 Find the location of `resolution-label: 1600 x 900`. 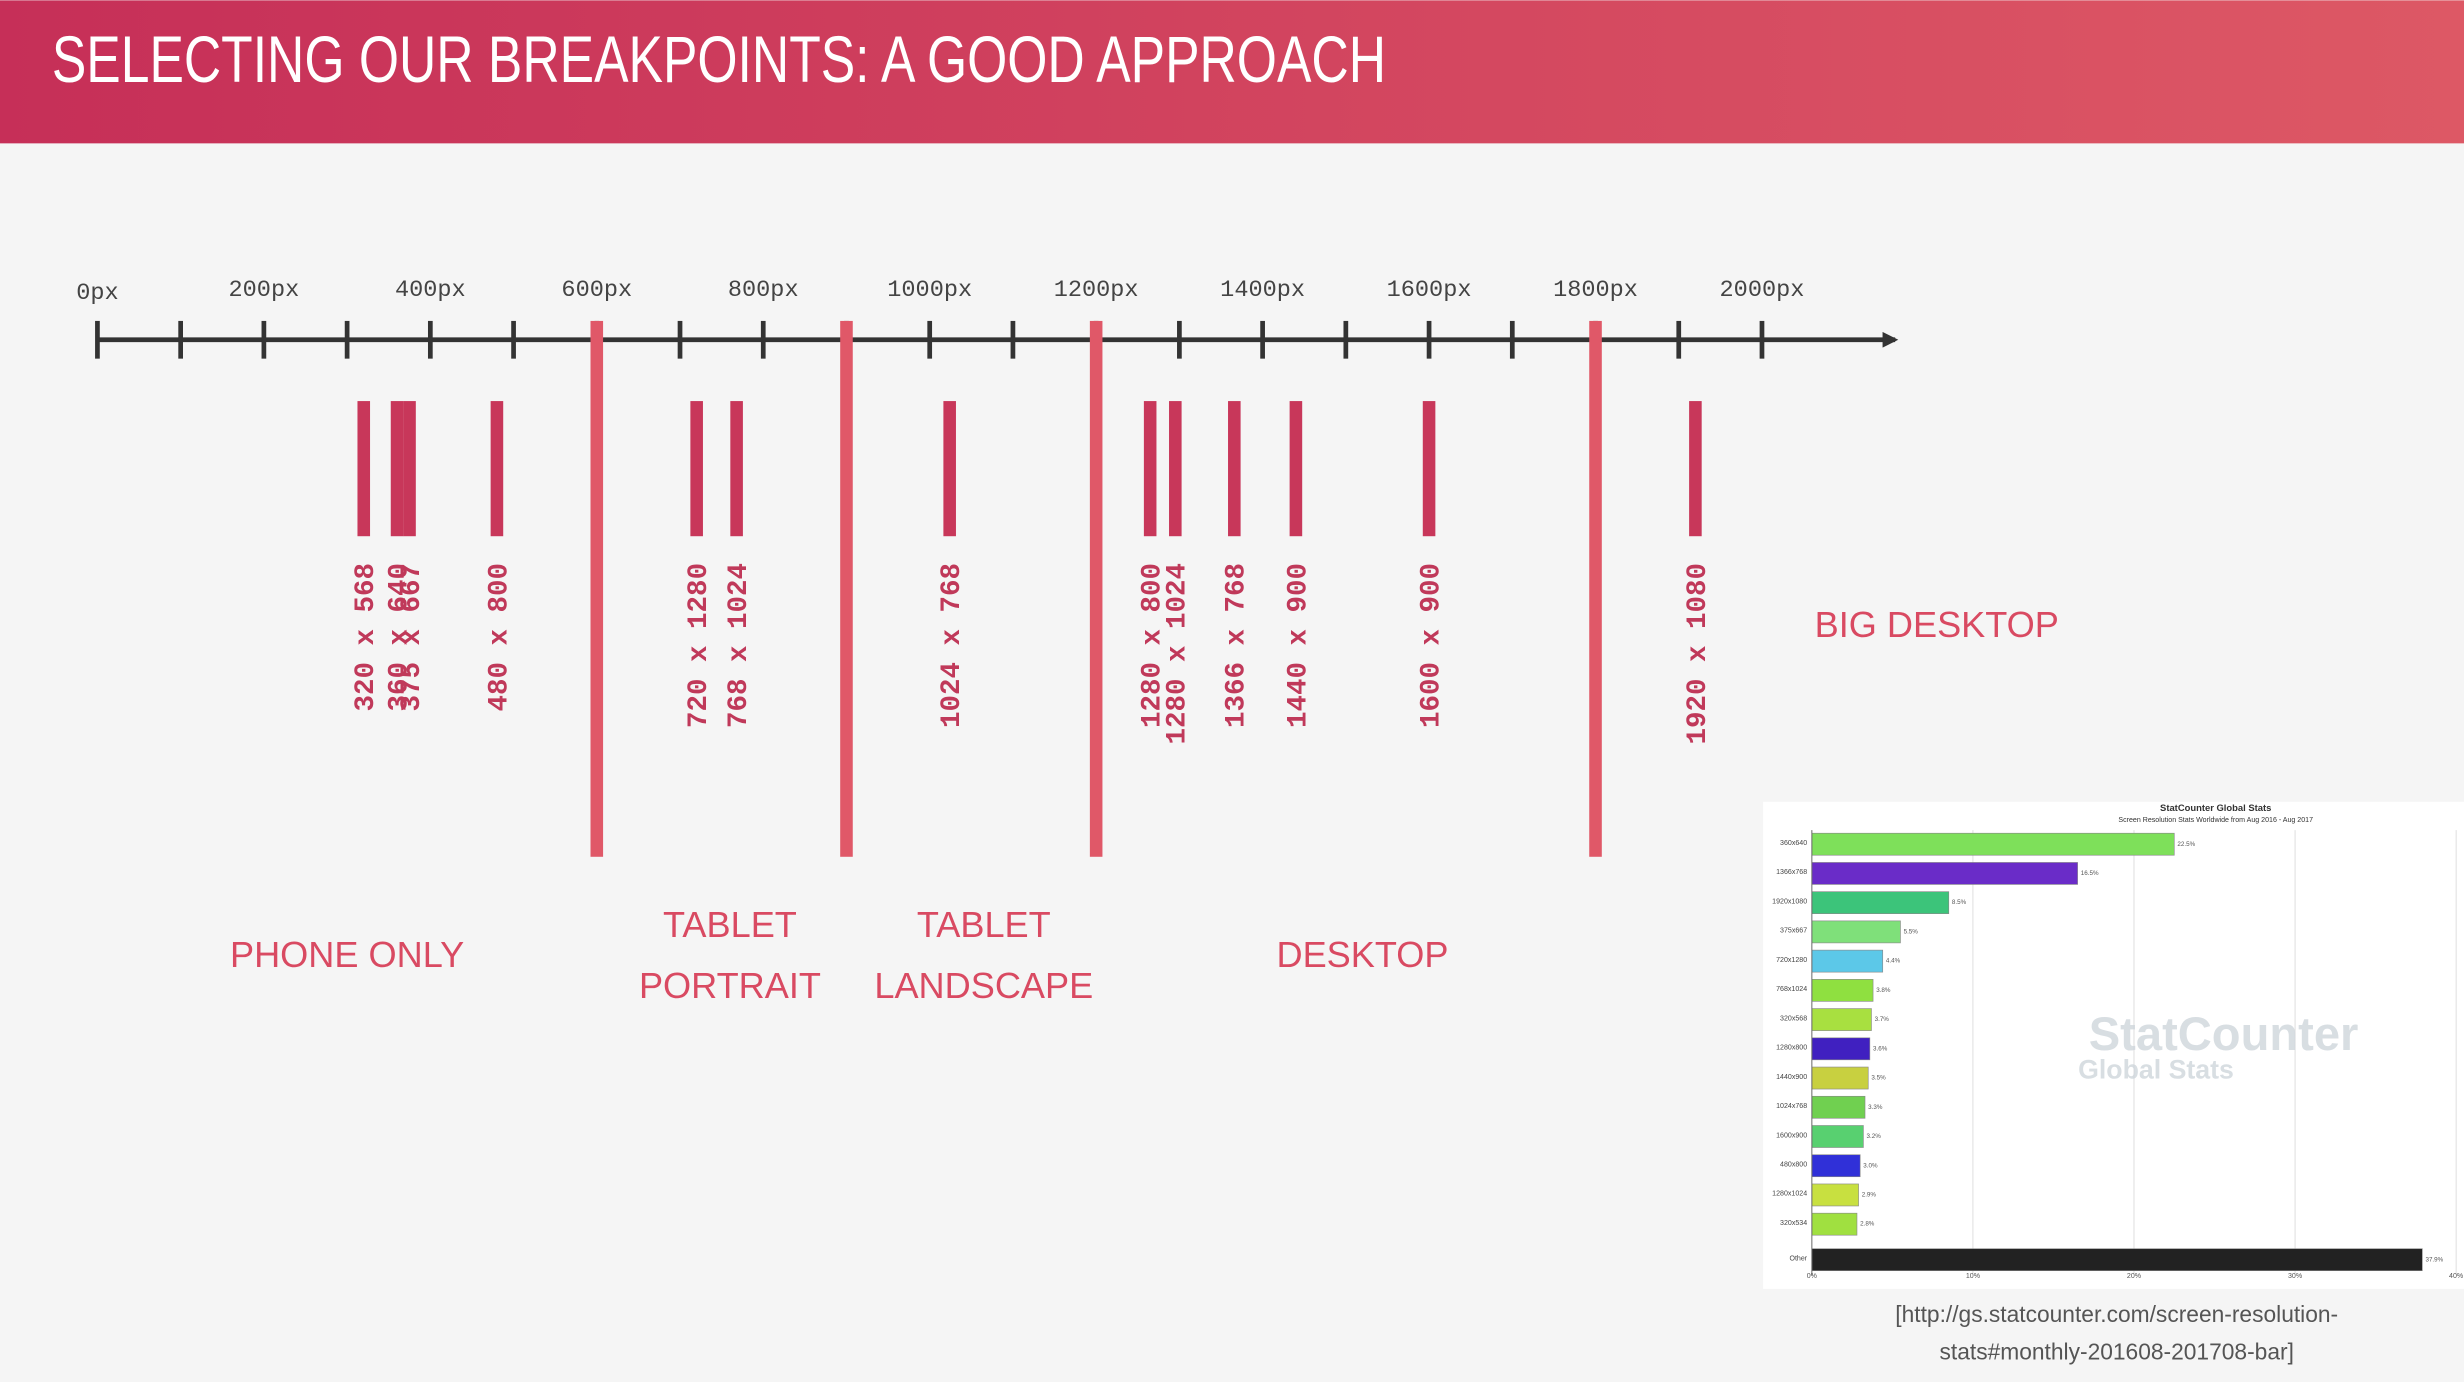

resolution-label: 1600 x 900 is located at coordinates (1431, 645).